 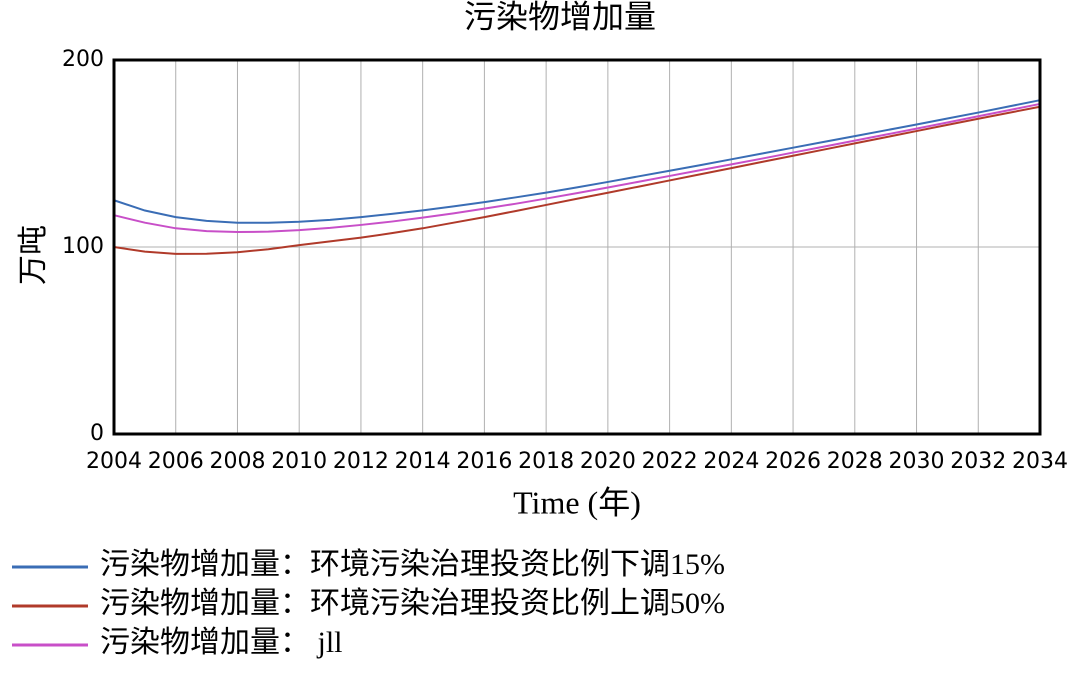 What do you see at coordinates (83, 246) in the screenshot?
I see `y-tick-label: 100` at bounding box center [83, 246].